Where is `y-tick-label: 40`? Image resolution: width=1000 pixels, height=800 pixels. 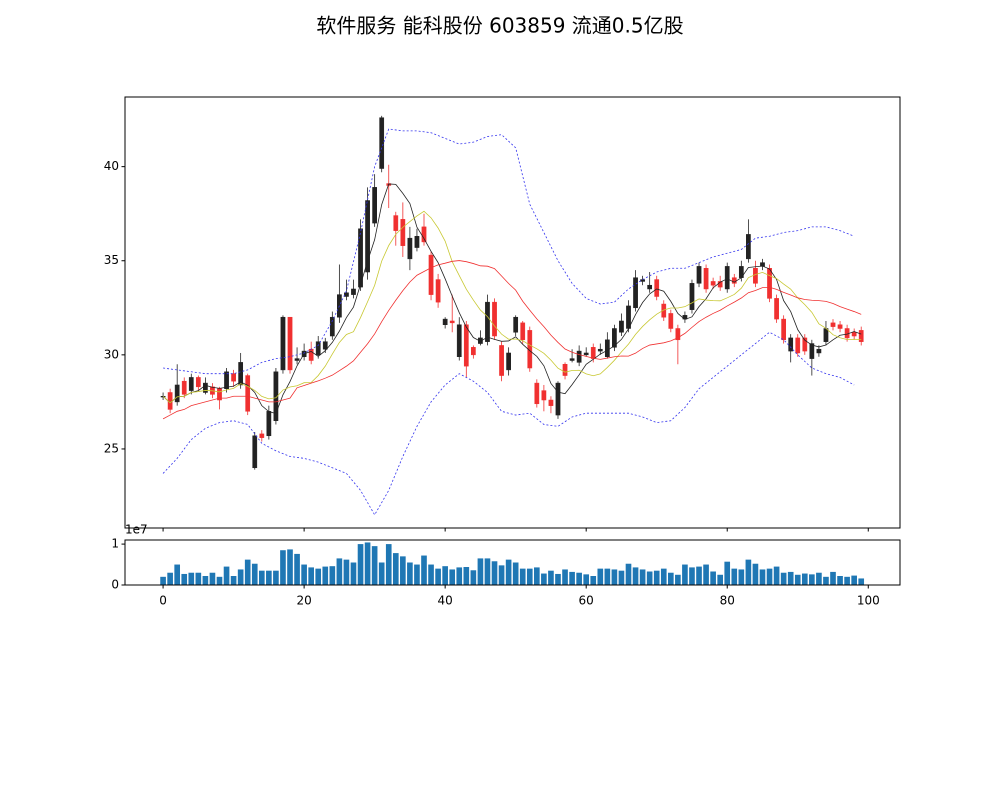
y-tick-label: 40 is located at coordinates (111, 166).